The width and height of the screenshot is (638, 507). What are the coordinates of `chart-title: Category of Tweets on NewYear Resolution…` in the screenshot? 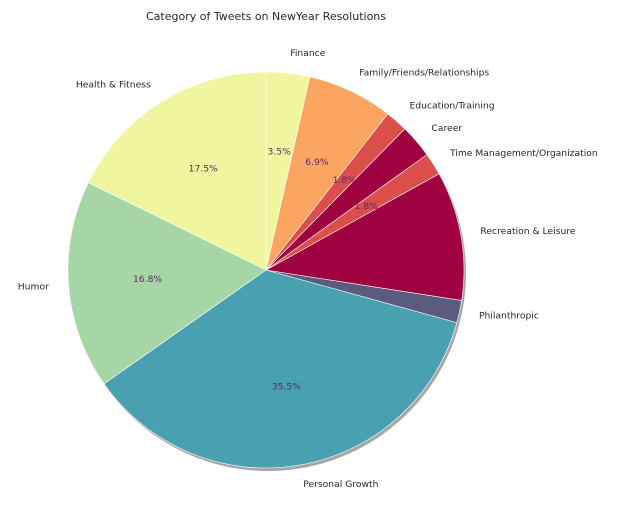 It's located at (266, 16).